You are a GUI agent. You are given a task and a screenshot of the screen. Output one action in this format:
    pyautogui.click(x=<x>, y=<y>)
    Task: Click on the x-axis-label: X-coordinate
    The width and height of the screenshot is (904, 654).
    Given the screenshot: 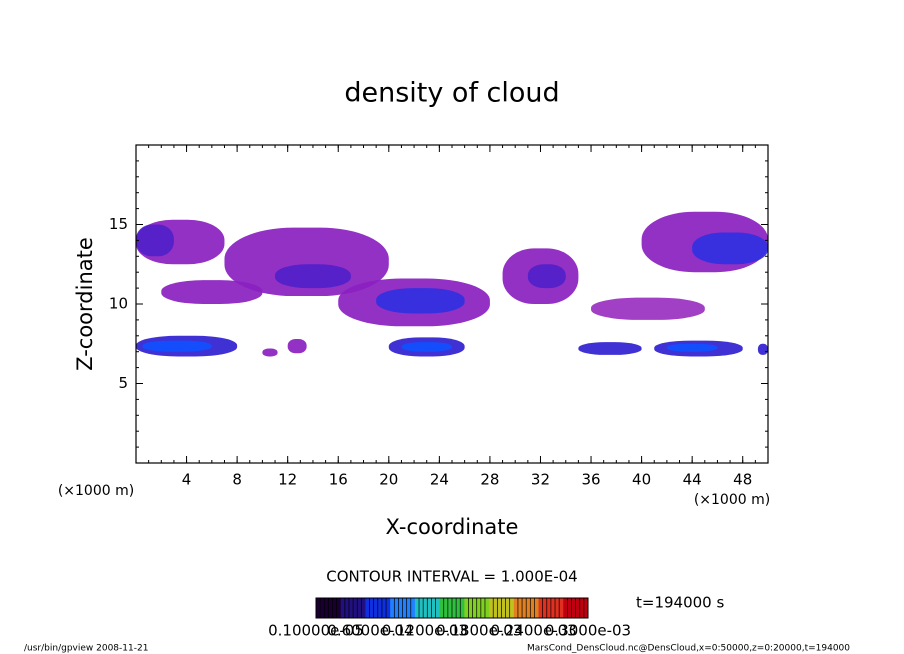 What is the action you would take?
    pyautogui.click(x=452, y=527)
    